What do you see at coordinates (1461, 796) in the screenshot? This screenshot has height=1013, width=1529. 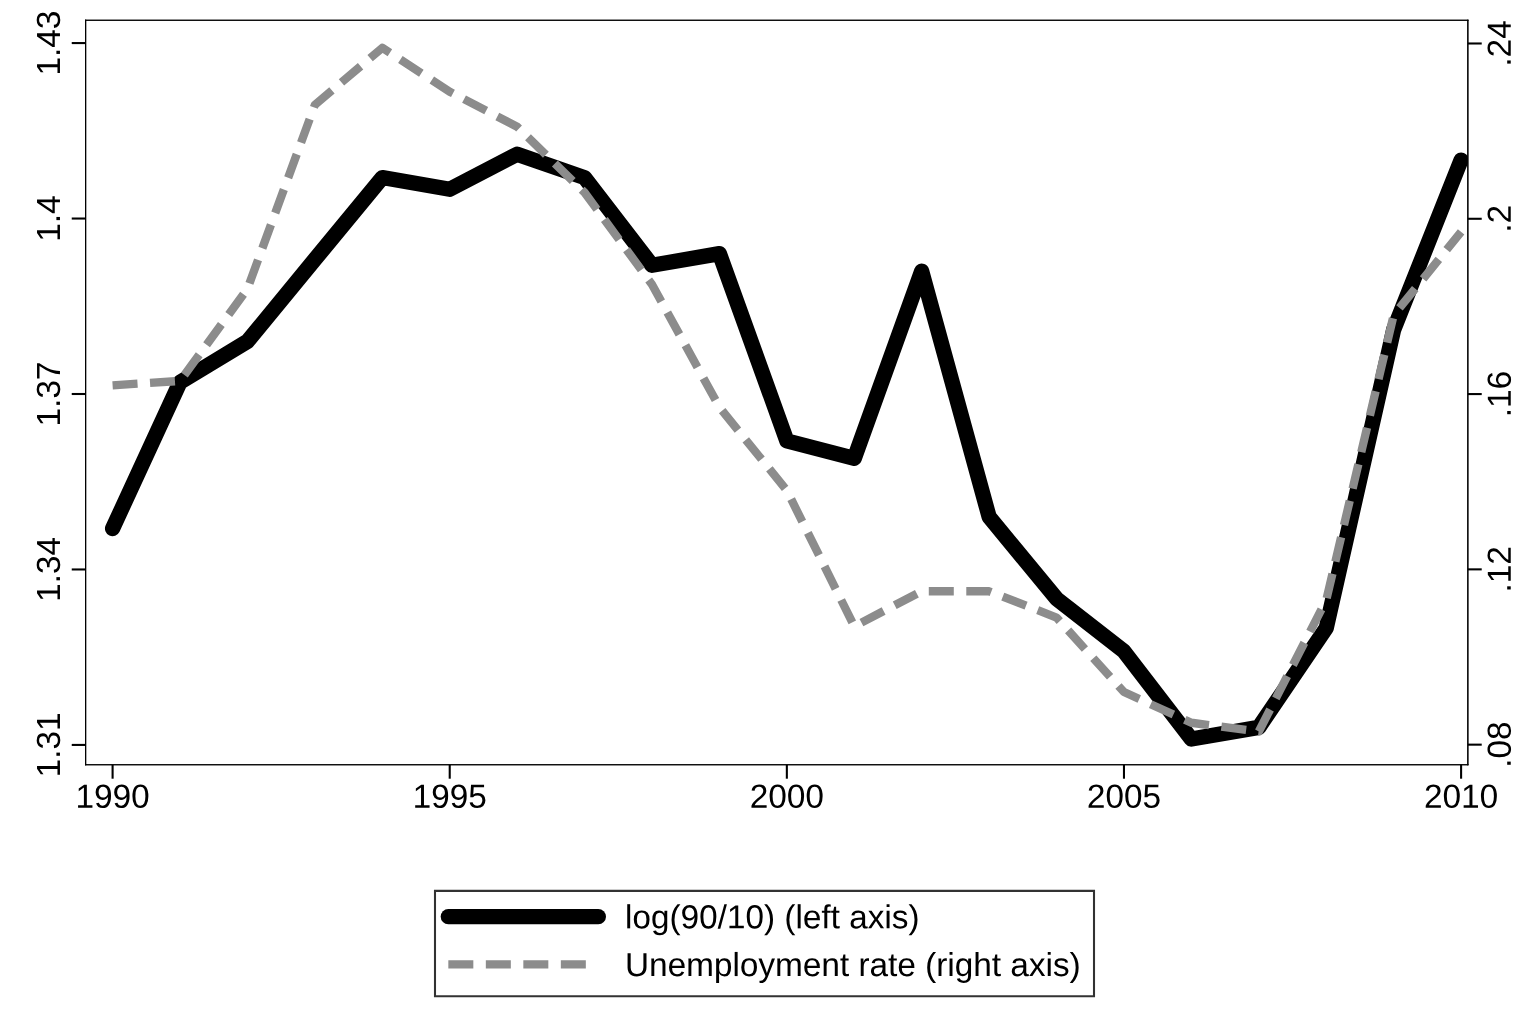 I see `x-tick-label: 2010` at bounding box center [1461, 796].